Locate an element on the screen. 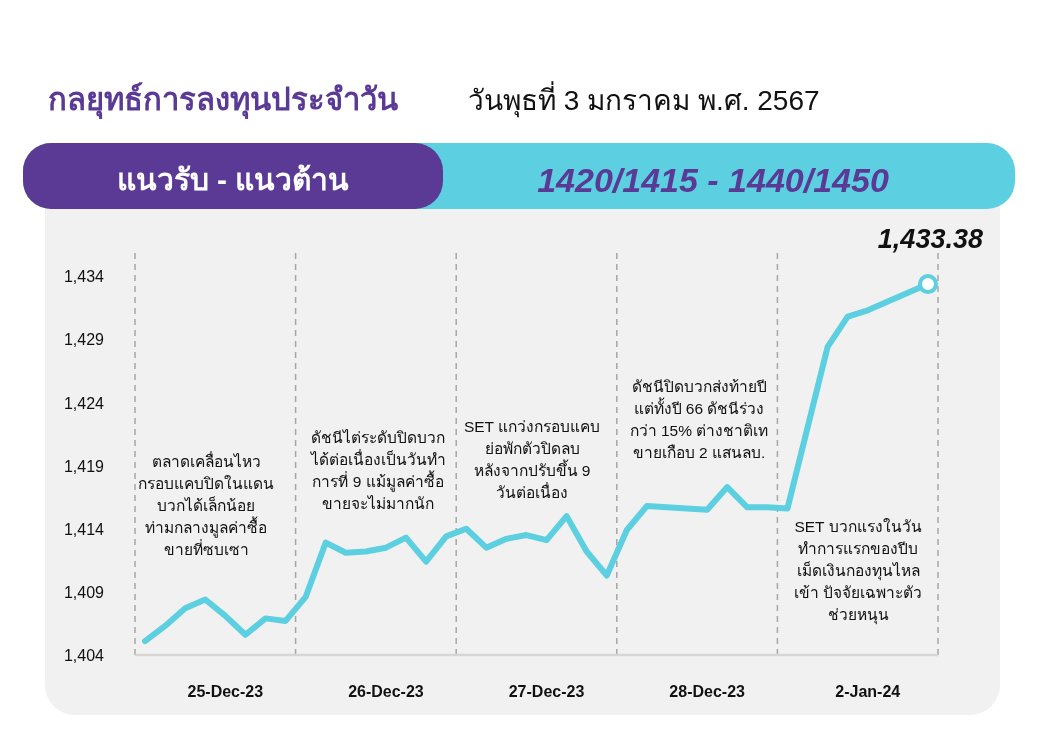 The image size is (1063, 737). annotation: ตลาดเคลื่อนไหว กรอบแคบปิดในแดน บวกได้เล็กน้อย ท่ามกลางมูลค่าซื้อ ขายที่ซบเซา is located at coordinates (206, 504).